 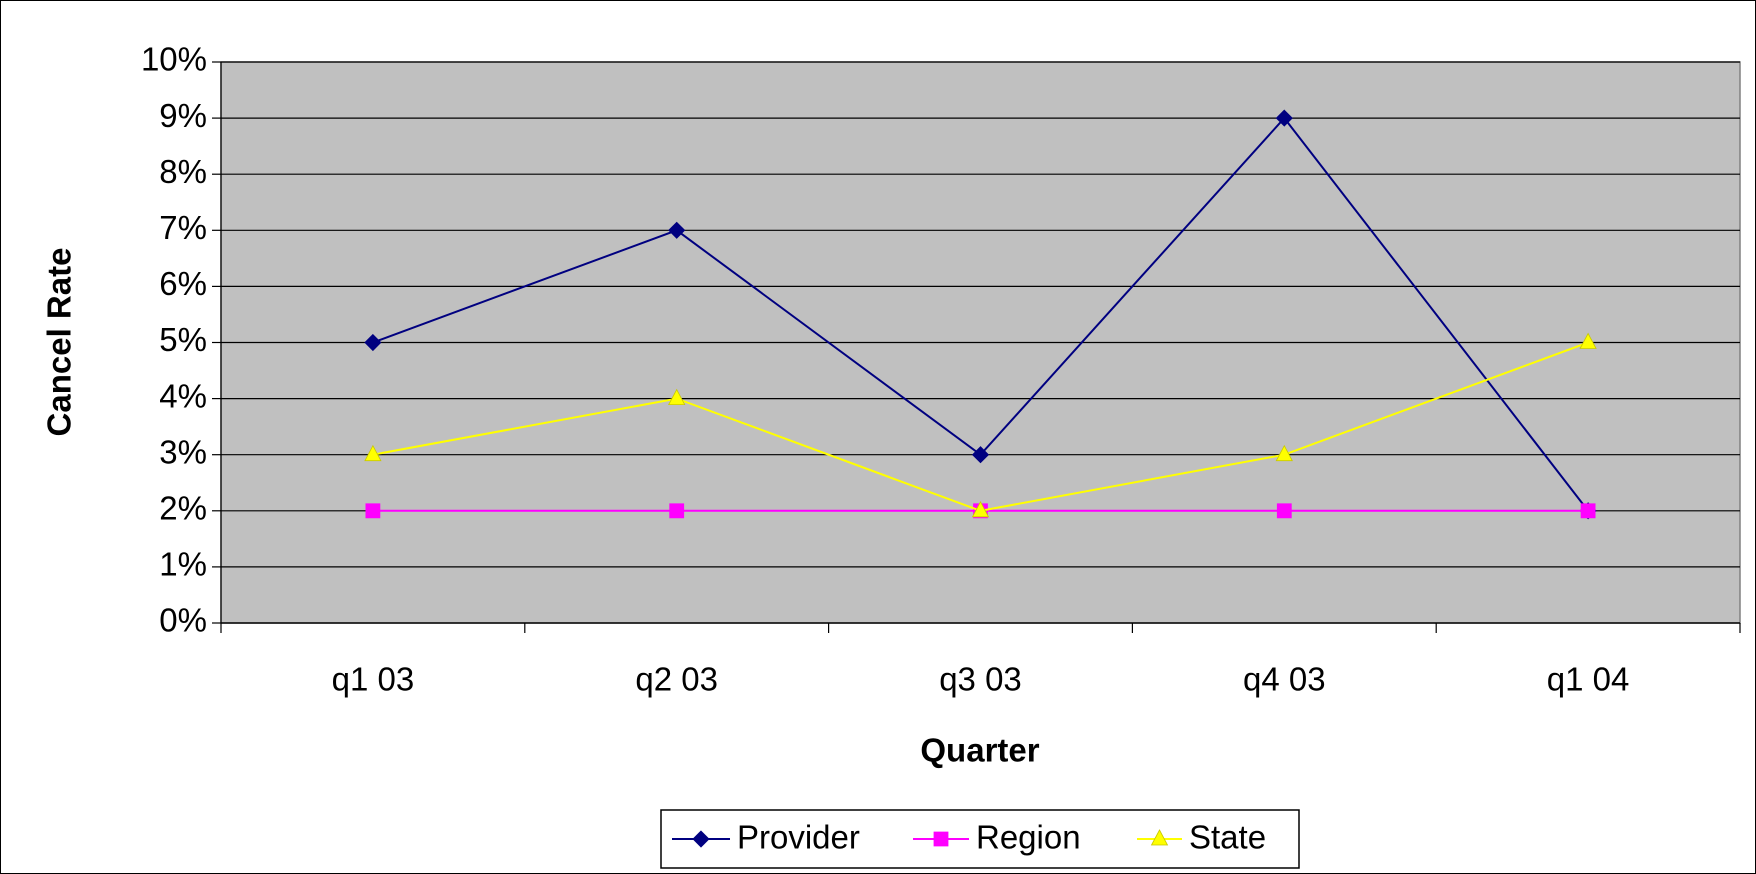 I want to click on y-tick-label: 1%, so click(x=183, y=564).